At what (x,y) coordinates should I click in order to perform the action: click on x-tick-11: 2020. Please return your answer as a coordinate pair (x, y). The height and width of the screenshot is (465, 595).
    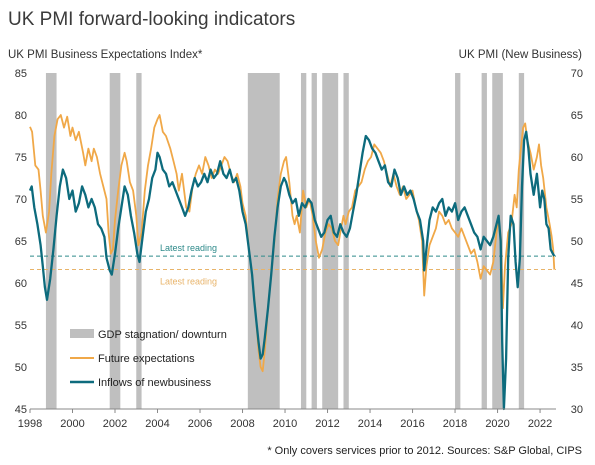
    Looking at the image, I should click on (497, 424).